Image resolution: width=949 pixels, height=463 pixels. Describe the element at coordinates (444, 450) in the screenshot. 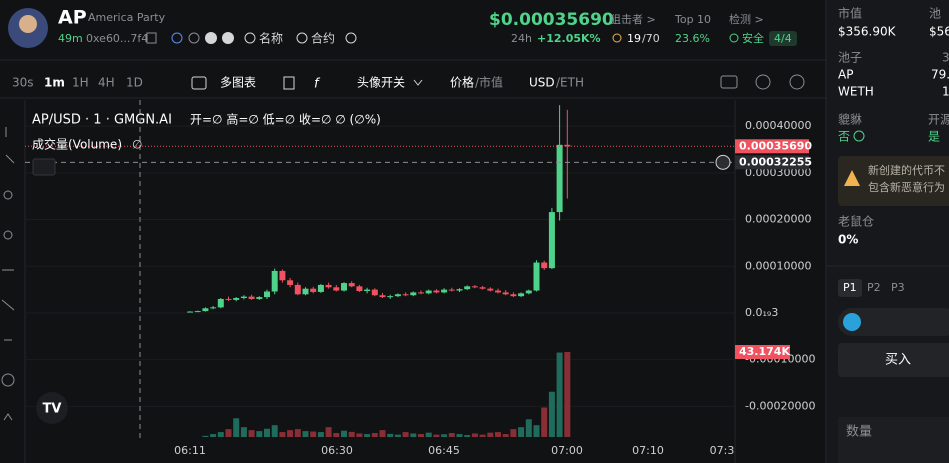

I see `x-tick-label: 06:45` at that location.